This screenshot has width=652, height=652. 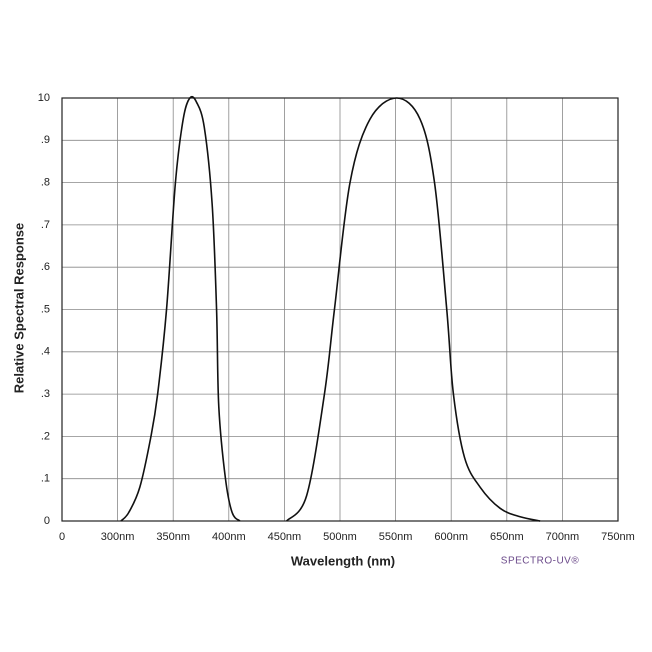 What do you see at coordinates (618, 537) in the screenshot?
I see `x-tick-label: 750nm` at bounding box center [618, 537].